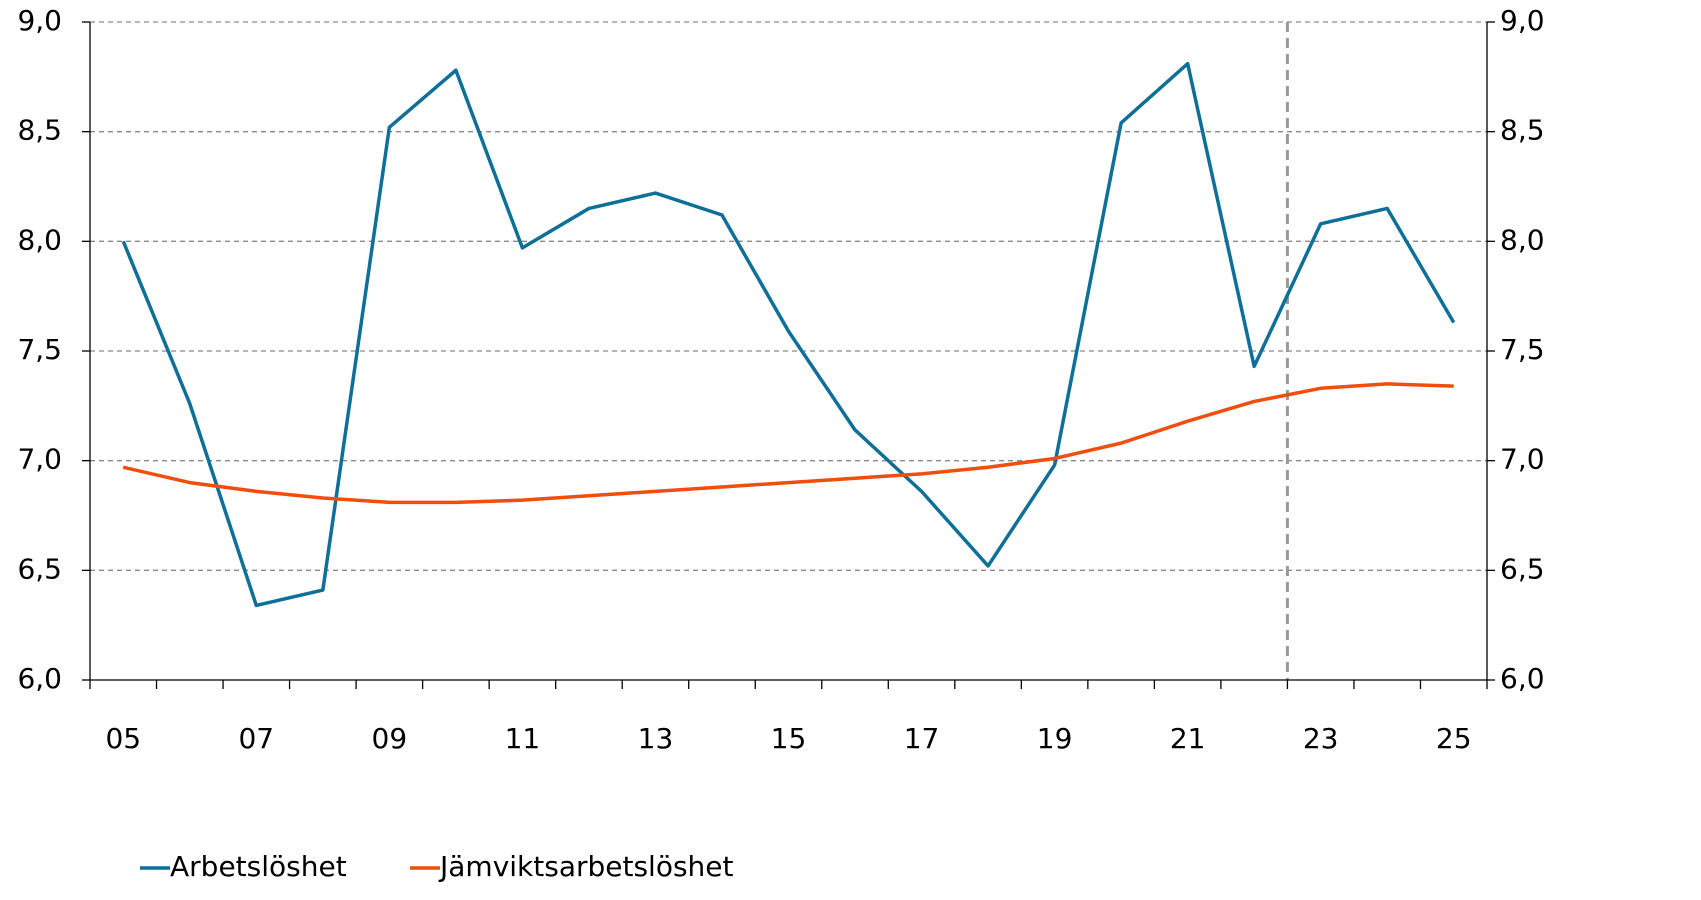 The width and height of the screenshot is (1701, 900). What do you see at coordinates (39, 459) in the screenshot?
I see `y-tick-label: 7,0` at bounding box center [39, 459].